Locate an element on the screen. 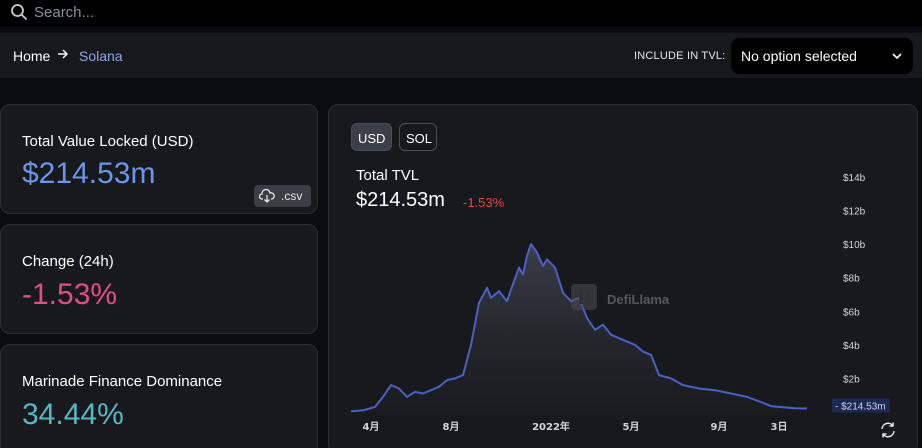 This screenshot has height=448, width=922. x-tick-label: 5月 is located at coordinates (631, 427).